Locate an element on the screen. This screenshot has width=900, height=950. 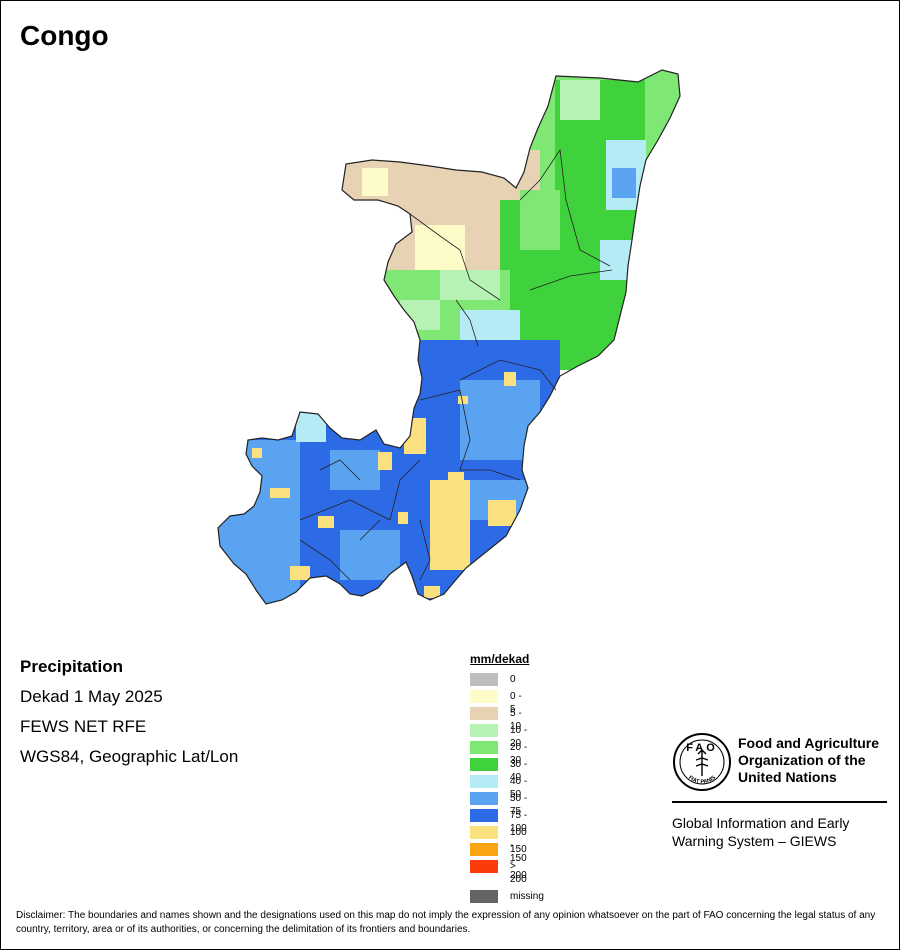
legend-label: 0 - 5 is located at coordinates (516, 703).